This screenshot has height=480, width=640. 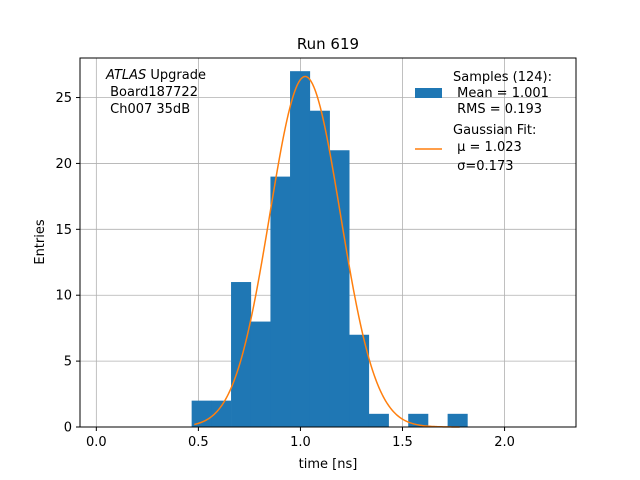 What do you see at coordinates (328, 464) in the screenshot?
I see `x-axis-label: time [ns]` at bounding box center [328, 464].